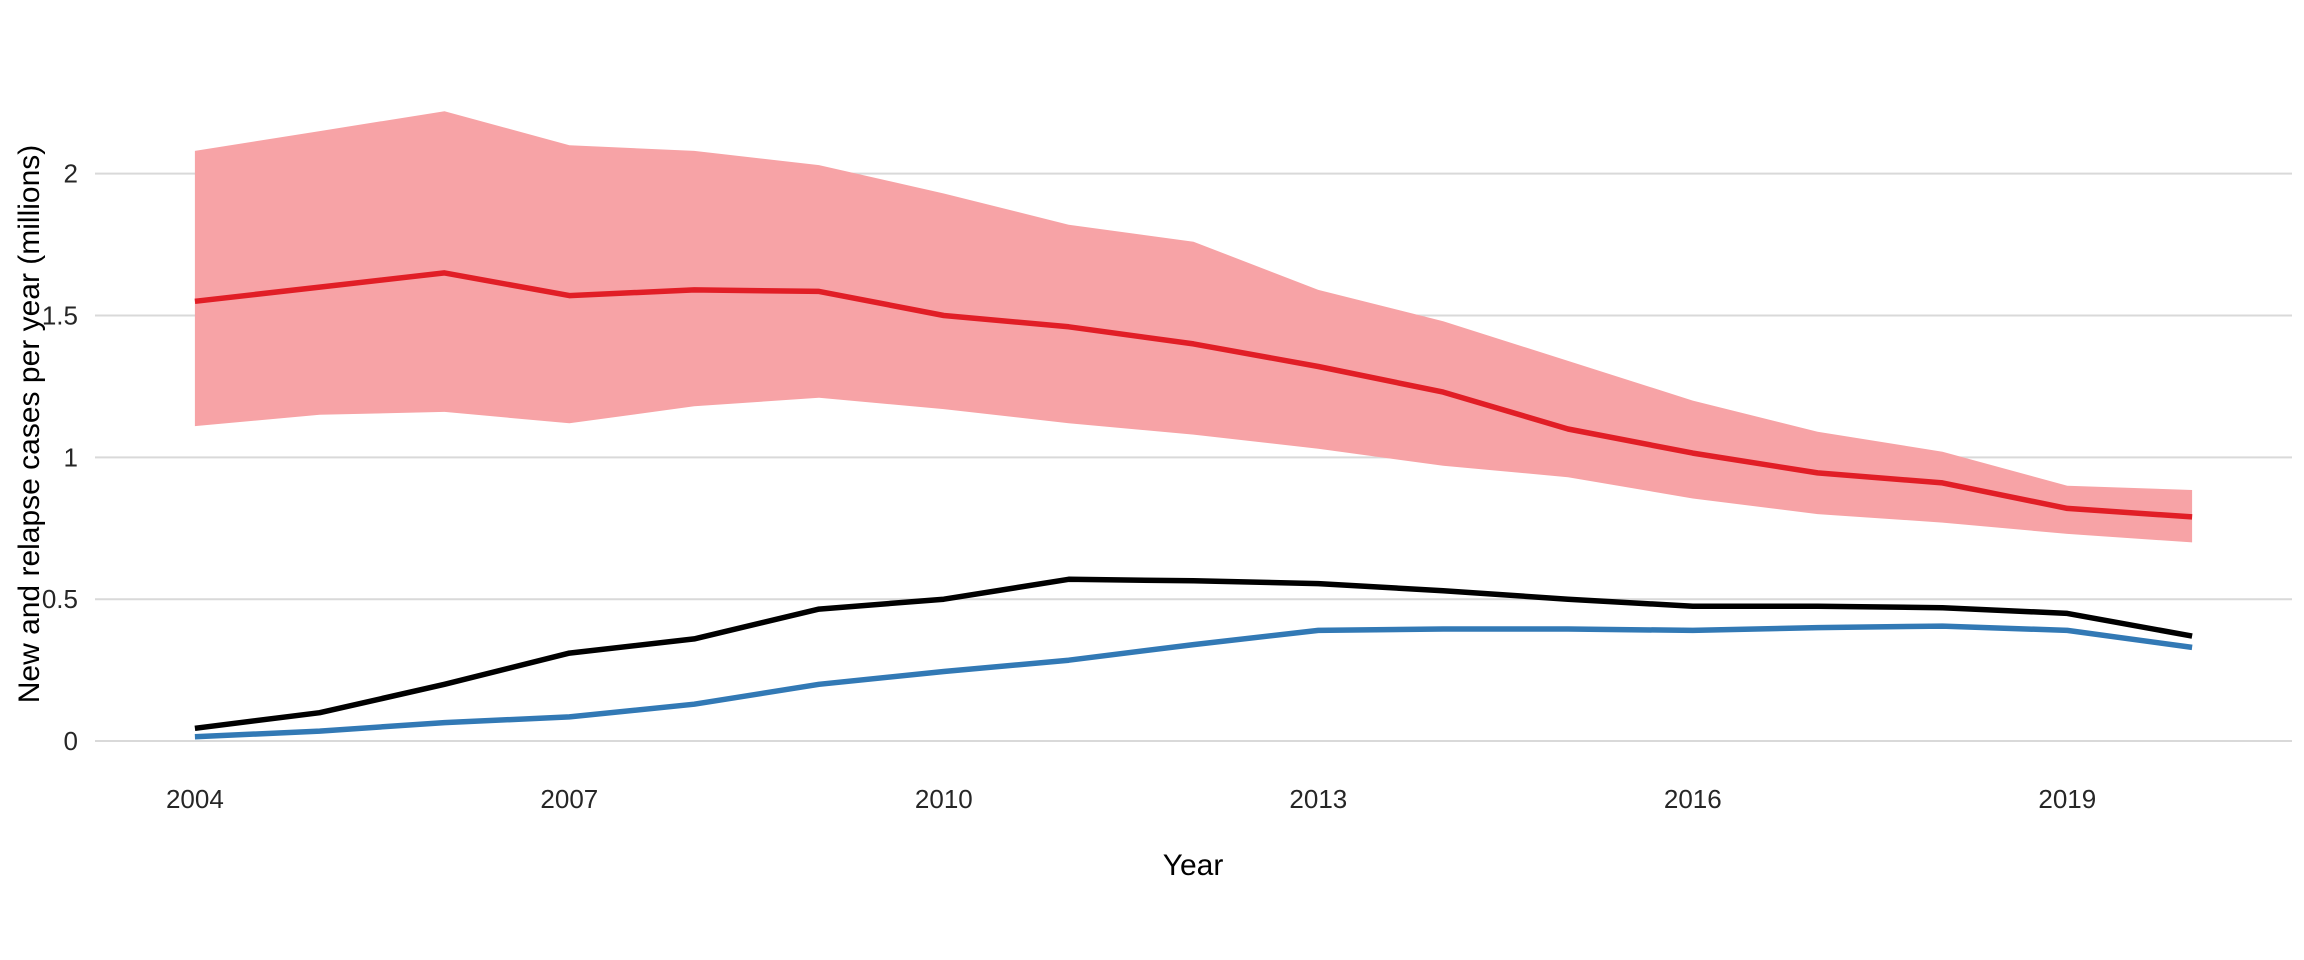 The image size is (2304, 960). Describe the element at coordinates (60, 599) in the screenshot. I see `y-tick-label: 0.5` at that location.